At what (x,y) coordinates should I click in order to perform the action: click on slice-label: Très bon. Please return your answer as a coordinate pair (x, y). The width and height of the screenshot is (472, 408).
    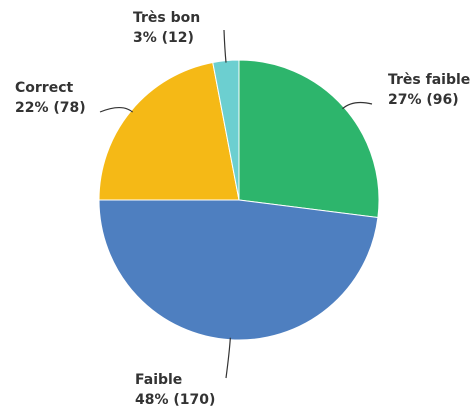
    Looking at the image, I should click on (166, 18).